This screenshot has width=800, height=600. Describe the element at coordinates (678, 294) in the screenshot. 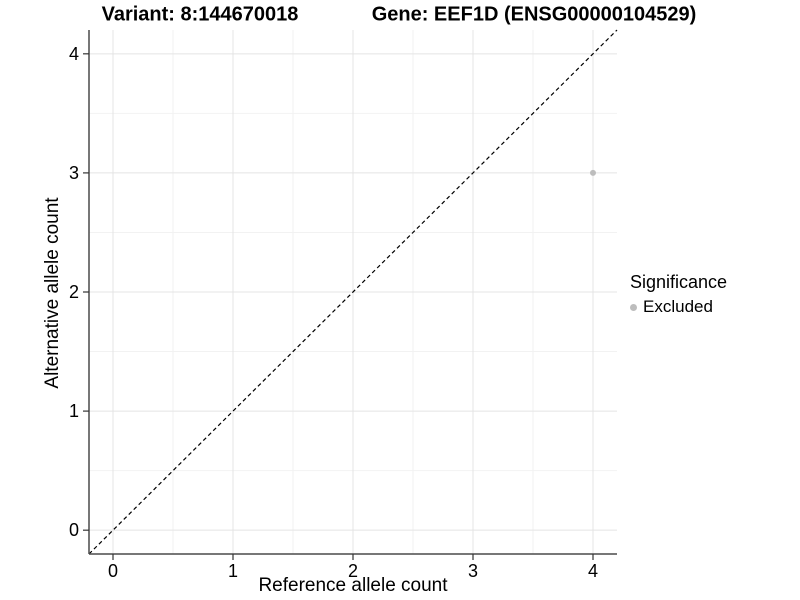

I see `legend: Significance Excluded` at that location.